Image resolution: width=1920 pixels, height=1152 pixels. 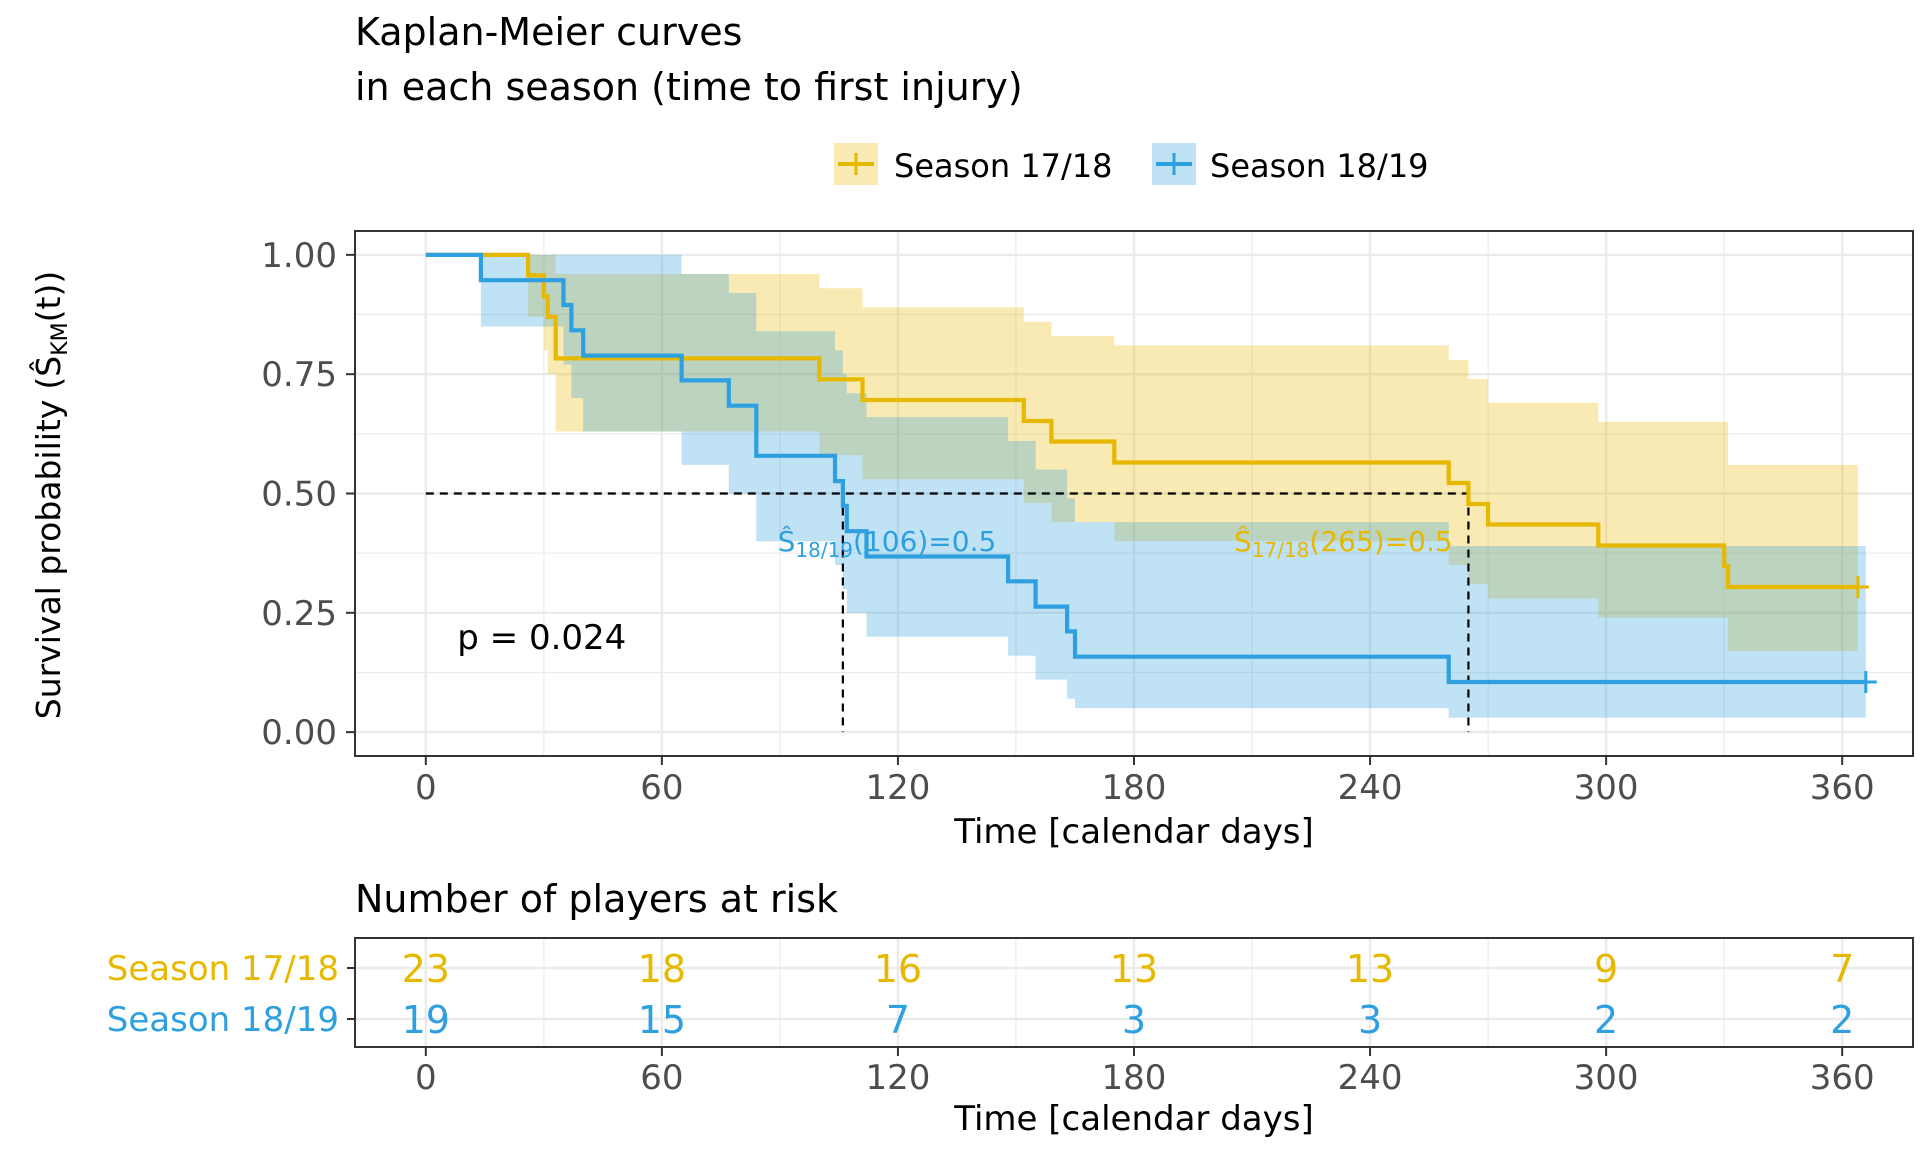 I want to click on median-annotation-label: Ŝ18/19(106)=0.5, so click(x=887, y=543).